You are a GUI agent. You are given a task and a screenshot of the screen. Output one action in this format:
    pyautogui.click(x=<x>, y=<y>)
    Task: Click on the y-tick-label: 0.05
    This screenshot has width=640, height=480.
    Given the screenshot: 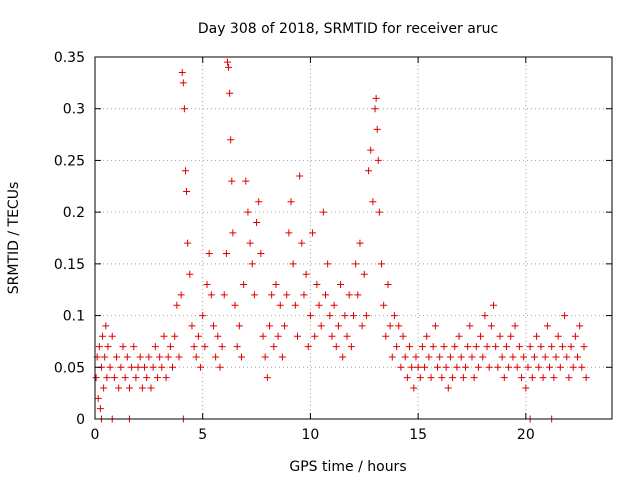 What is the action you would take?
    pyautogui.click(x=69, y=368)
    